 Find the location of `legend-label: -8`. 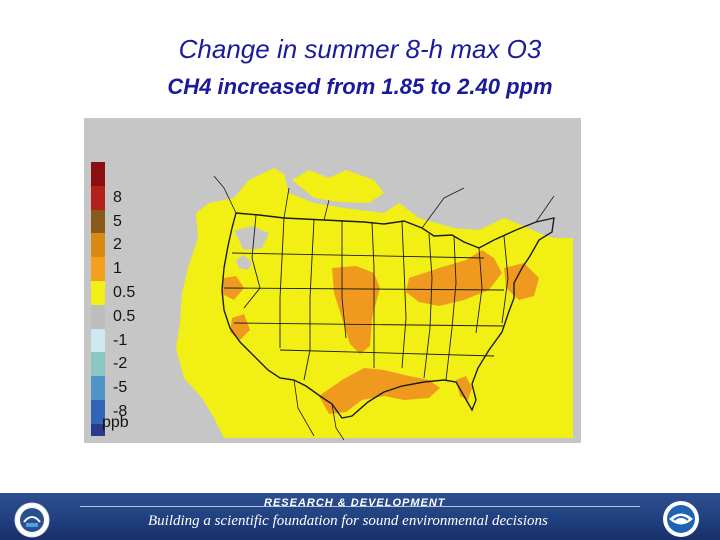

legend-label: -8 is located at coordinates (120, 411).